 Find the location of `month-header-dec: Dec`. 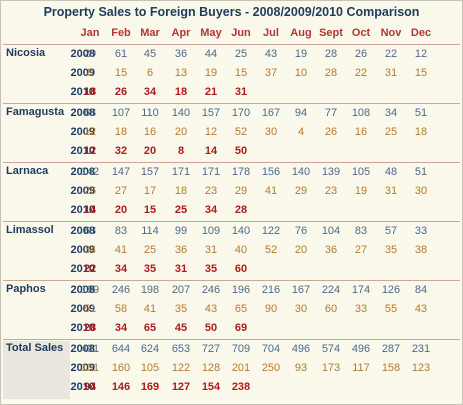

month-header-dec: Dec is located at coordinates (421, 33).